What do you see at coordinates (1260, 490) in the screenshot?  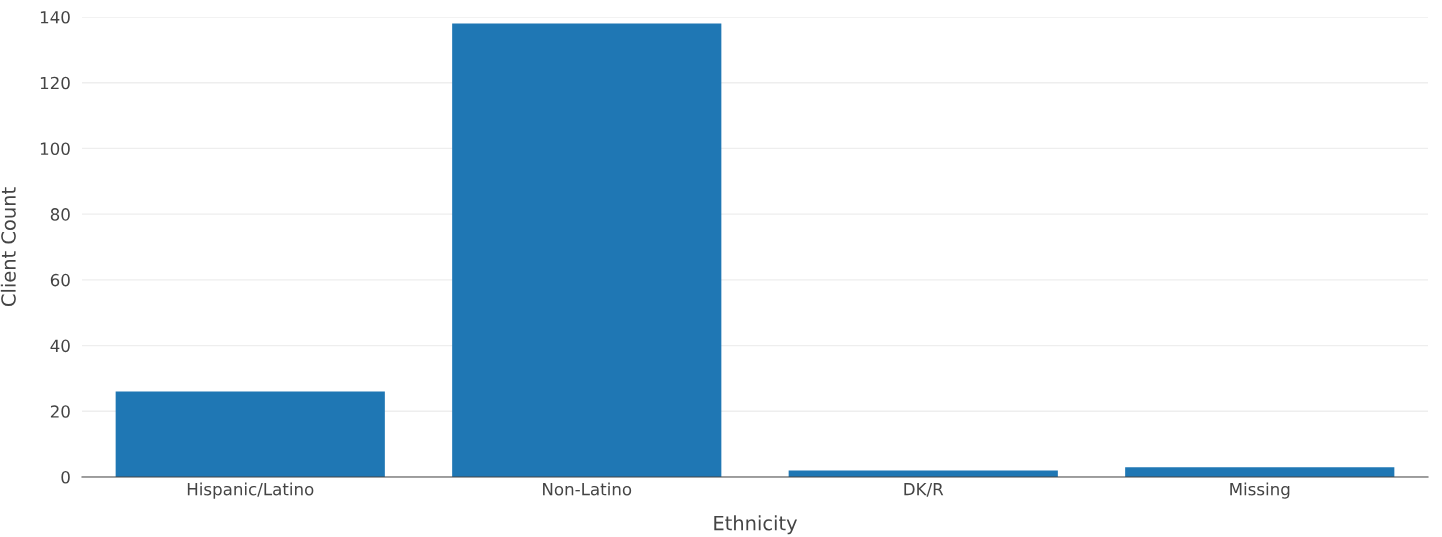 I see `x-tick-label: Missing` at bounding box center [1260, 490].